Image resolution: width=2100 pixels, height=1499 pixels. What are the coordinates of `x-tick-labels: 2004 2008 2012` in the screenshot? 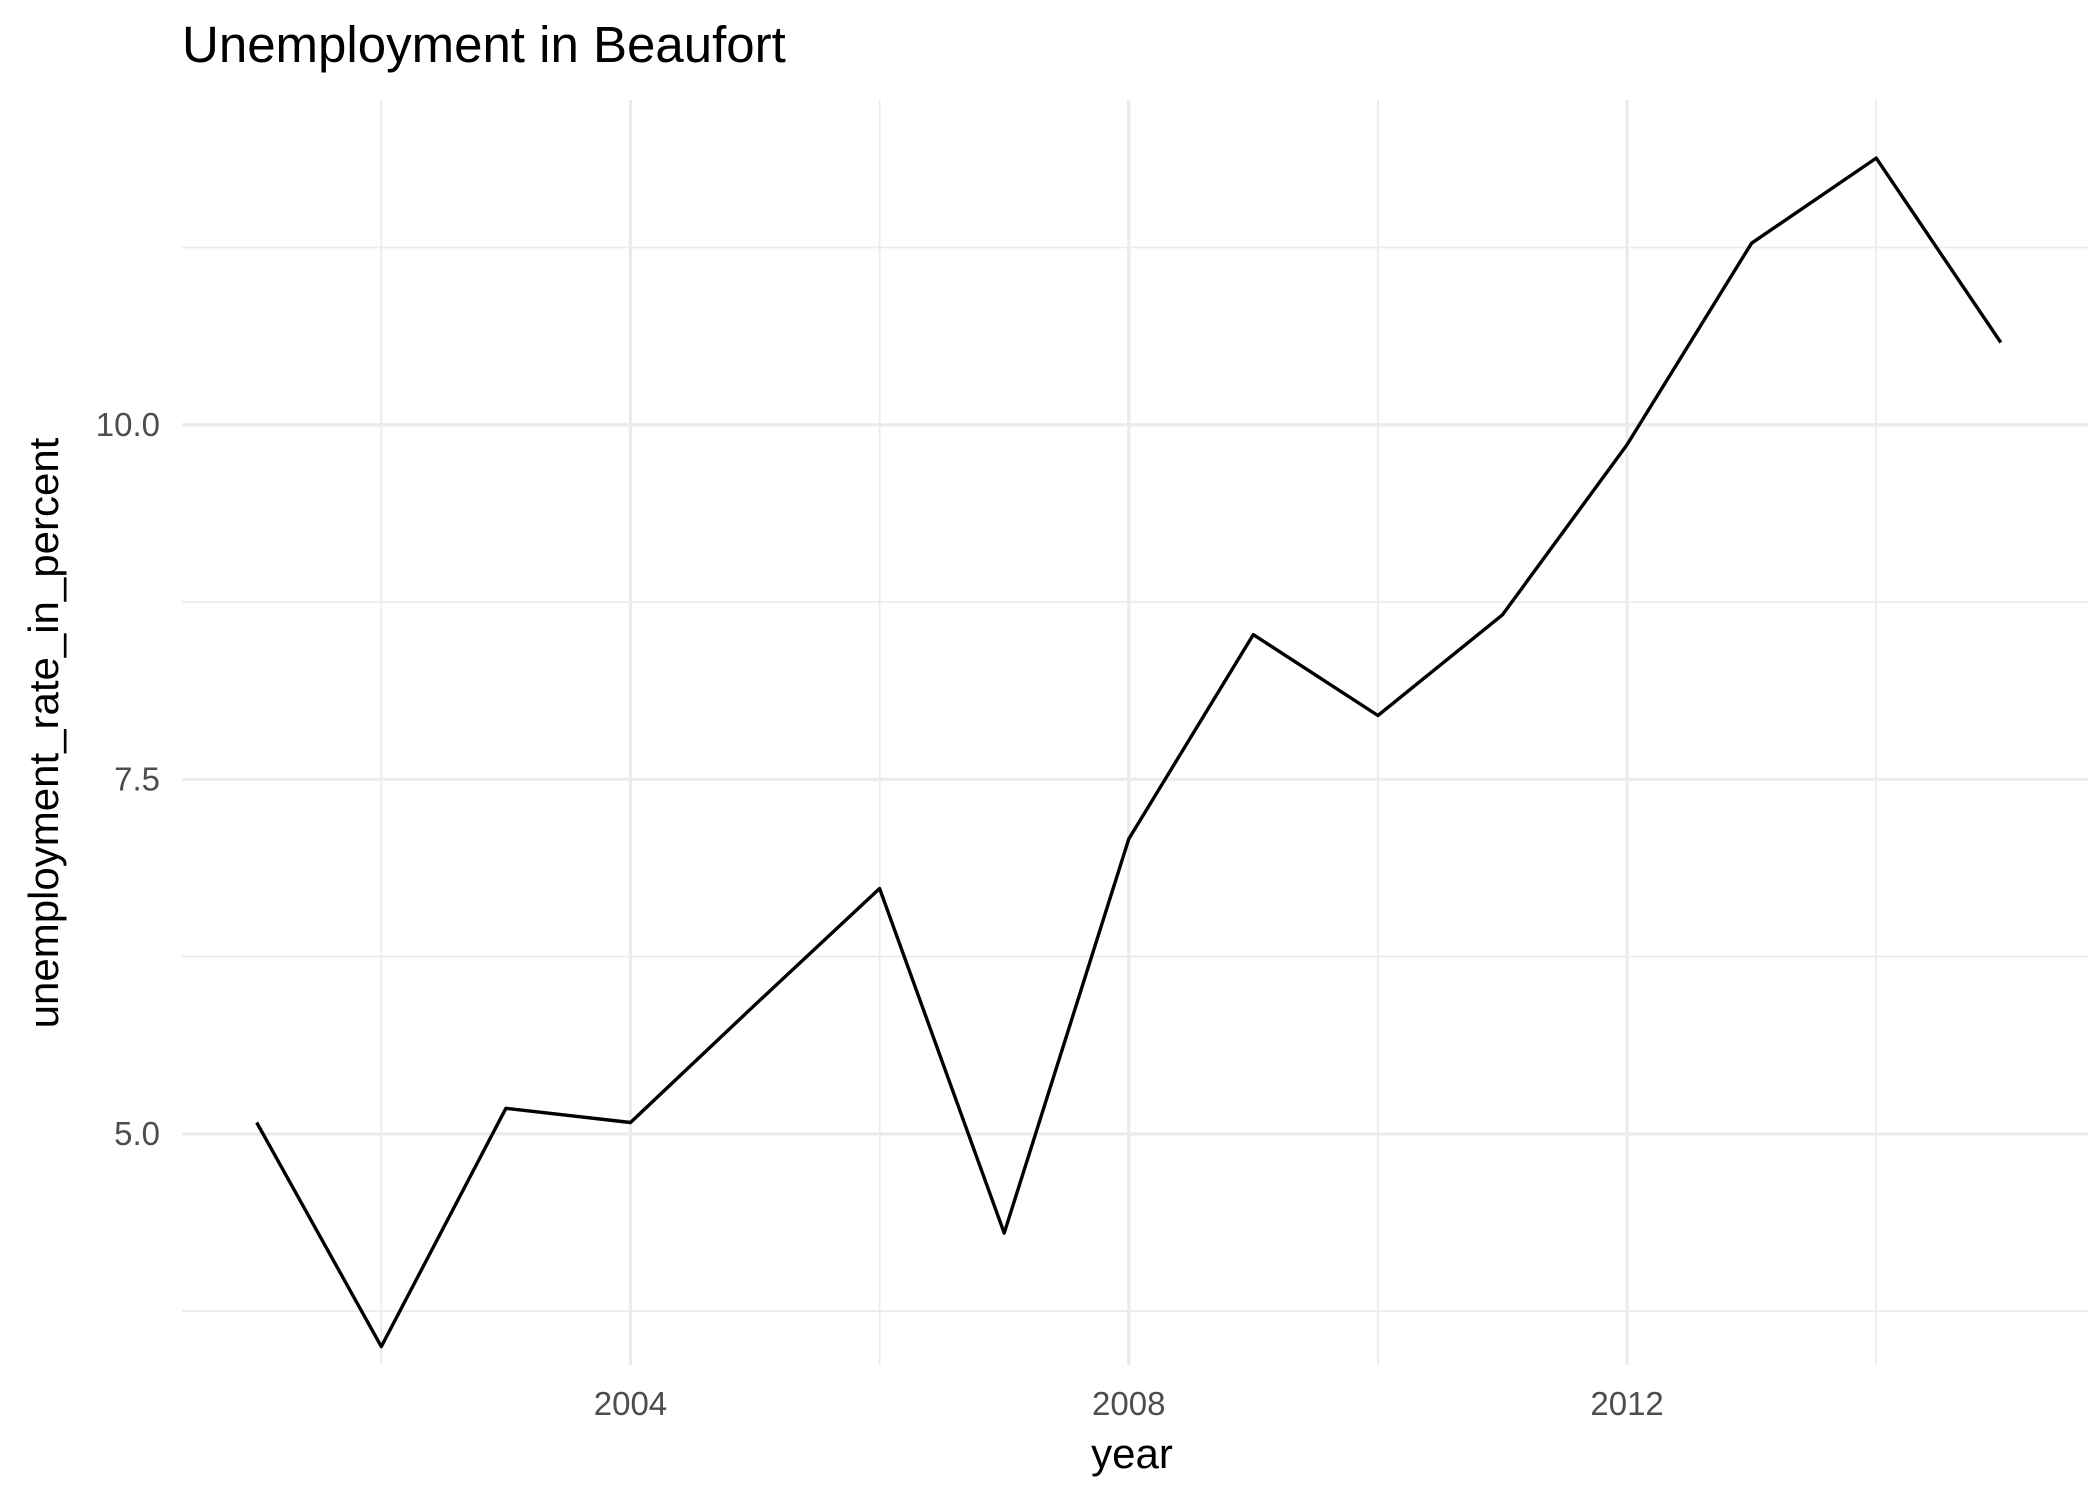 It's located at (1129, 1403).